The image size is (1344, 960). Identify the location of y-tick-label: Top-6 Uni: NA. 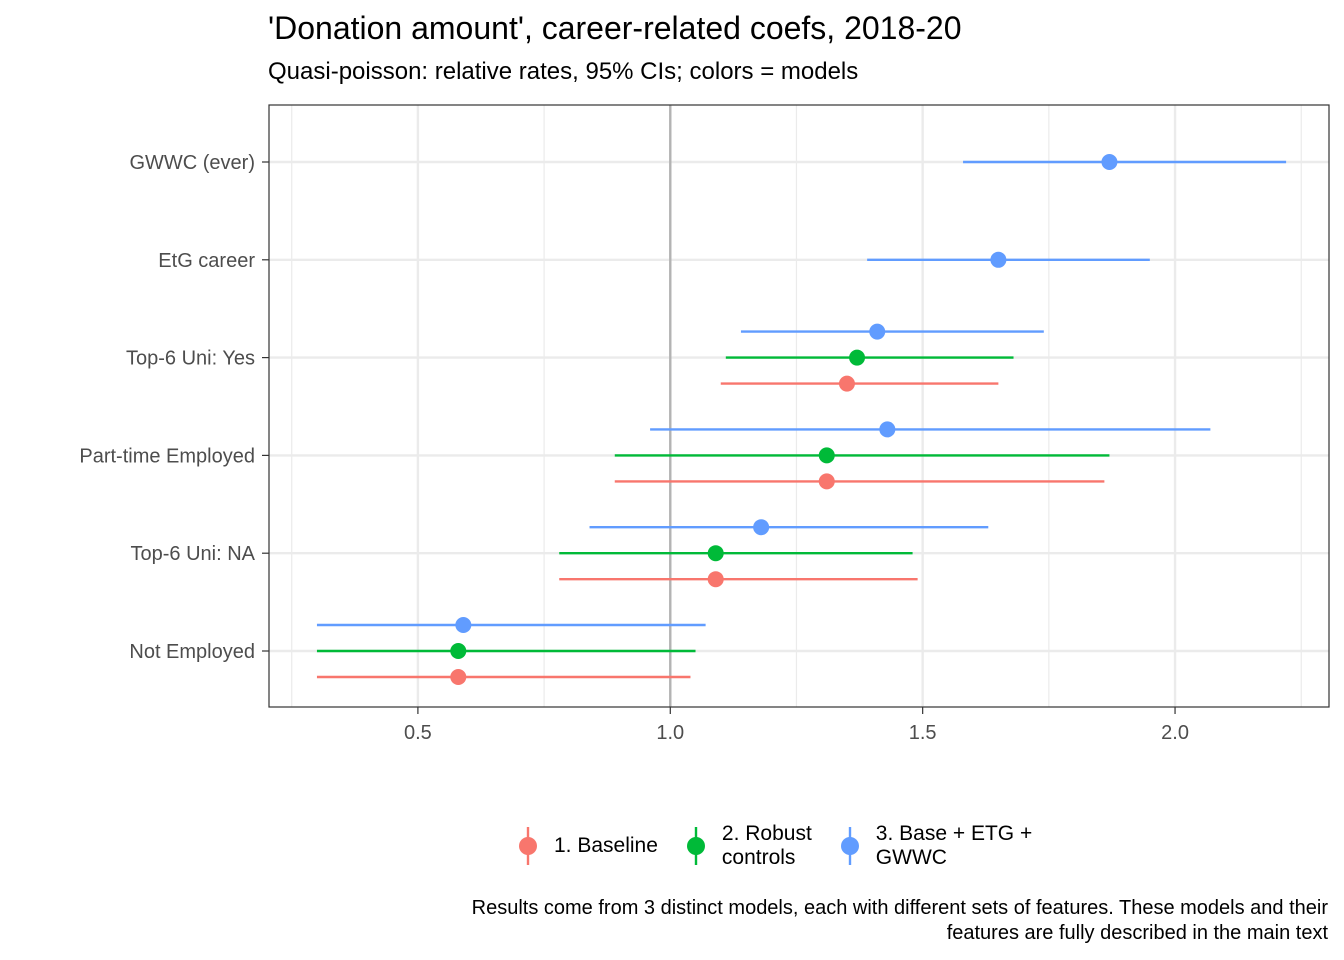
(193, 554).